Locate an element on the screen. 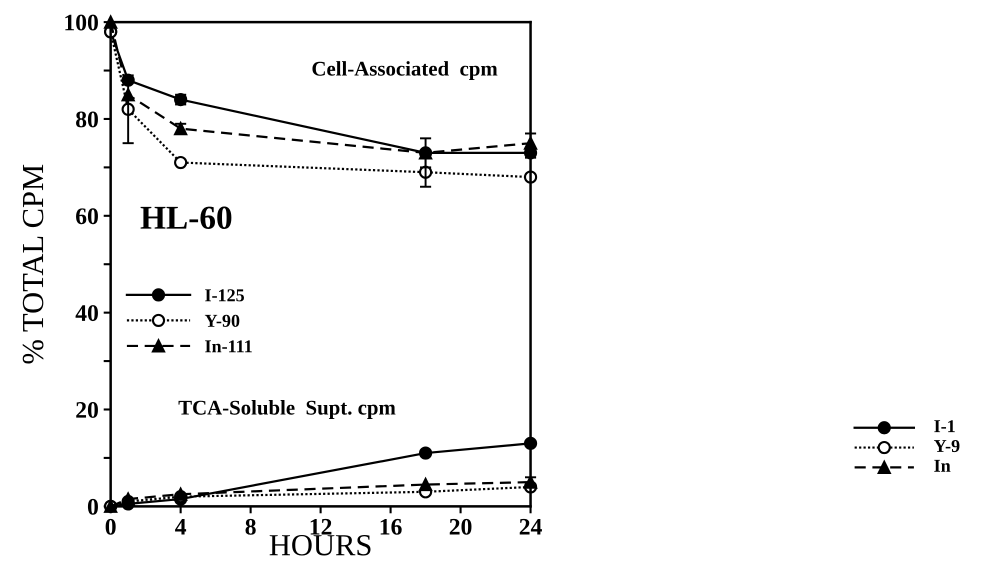 The image size is (988, 582). y-tick-label: 40 is located at coordinates (87, 313).